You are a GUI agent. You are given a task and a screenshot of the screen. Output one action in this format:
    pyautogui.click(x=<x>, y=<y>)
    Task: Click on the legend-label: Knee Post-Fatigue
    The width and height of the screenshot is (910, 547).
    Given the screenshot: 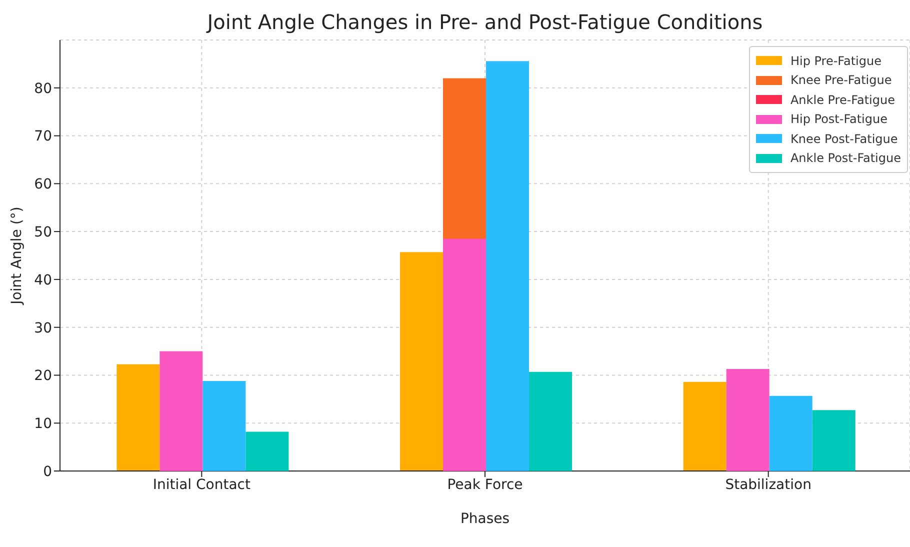 What is the action you would take?
    pyautogui.click(x=844, y=139)
    